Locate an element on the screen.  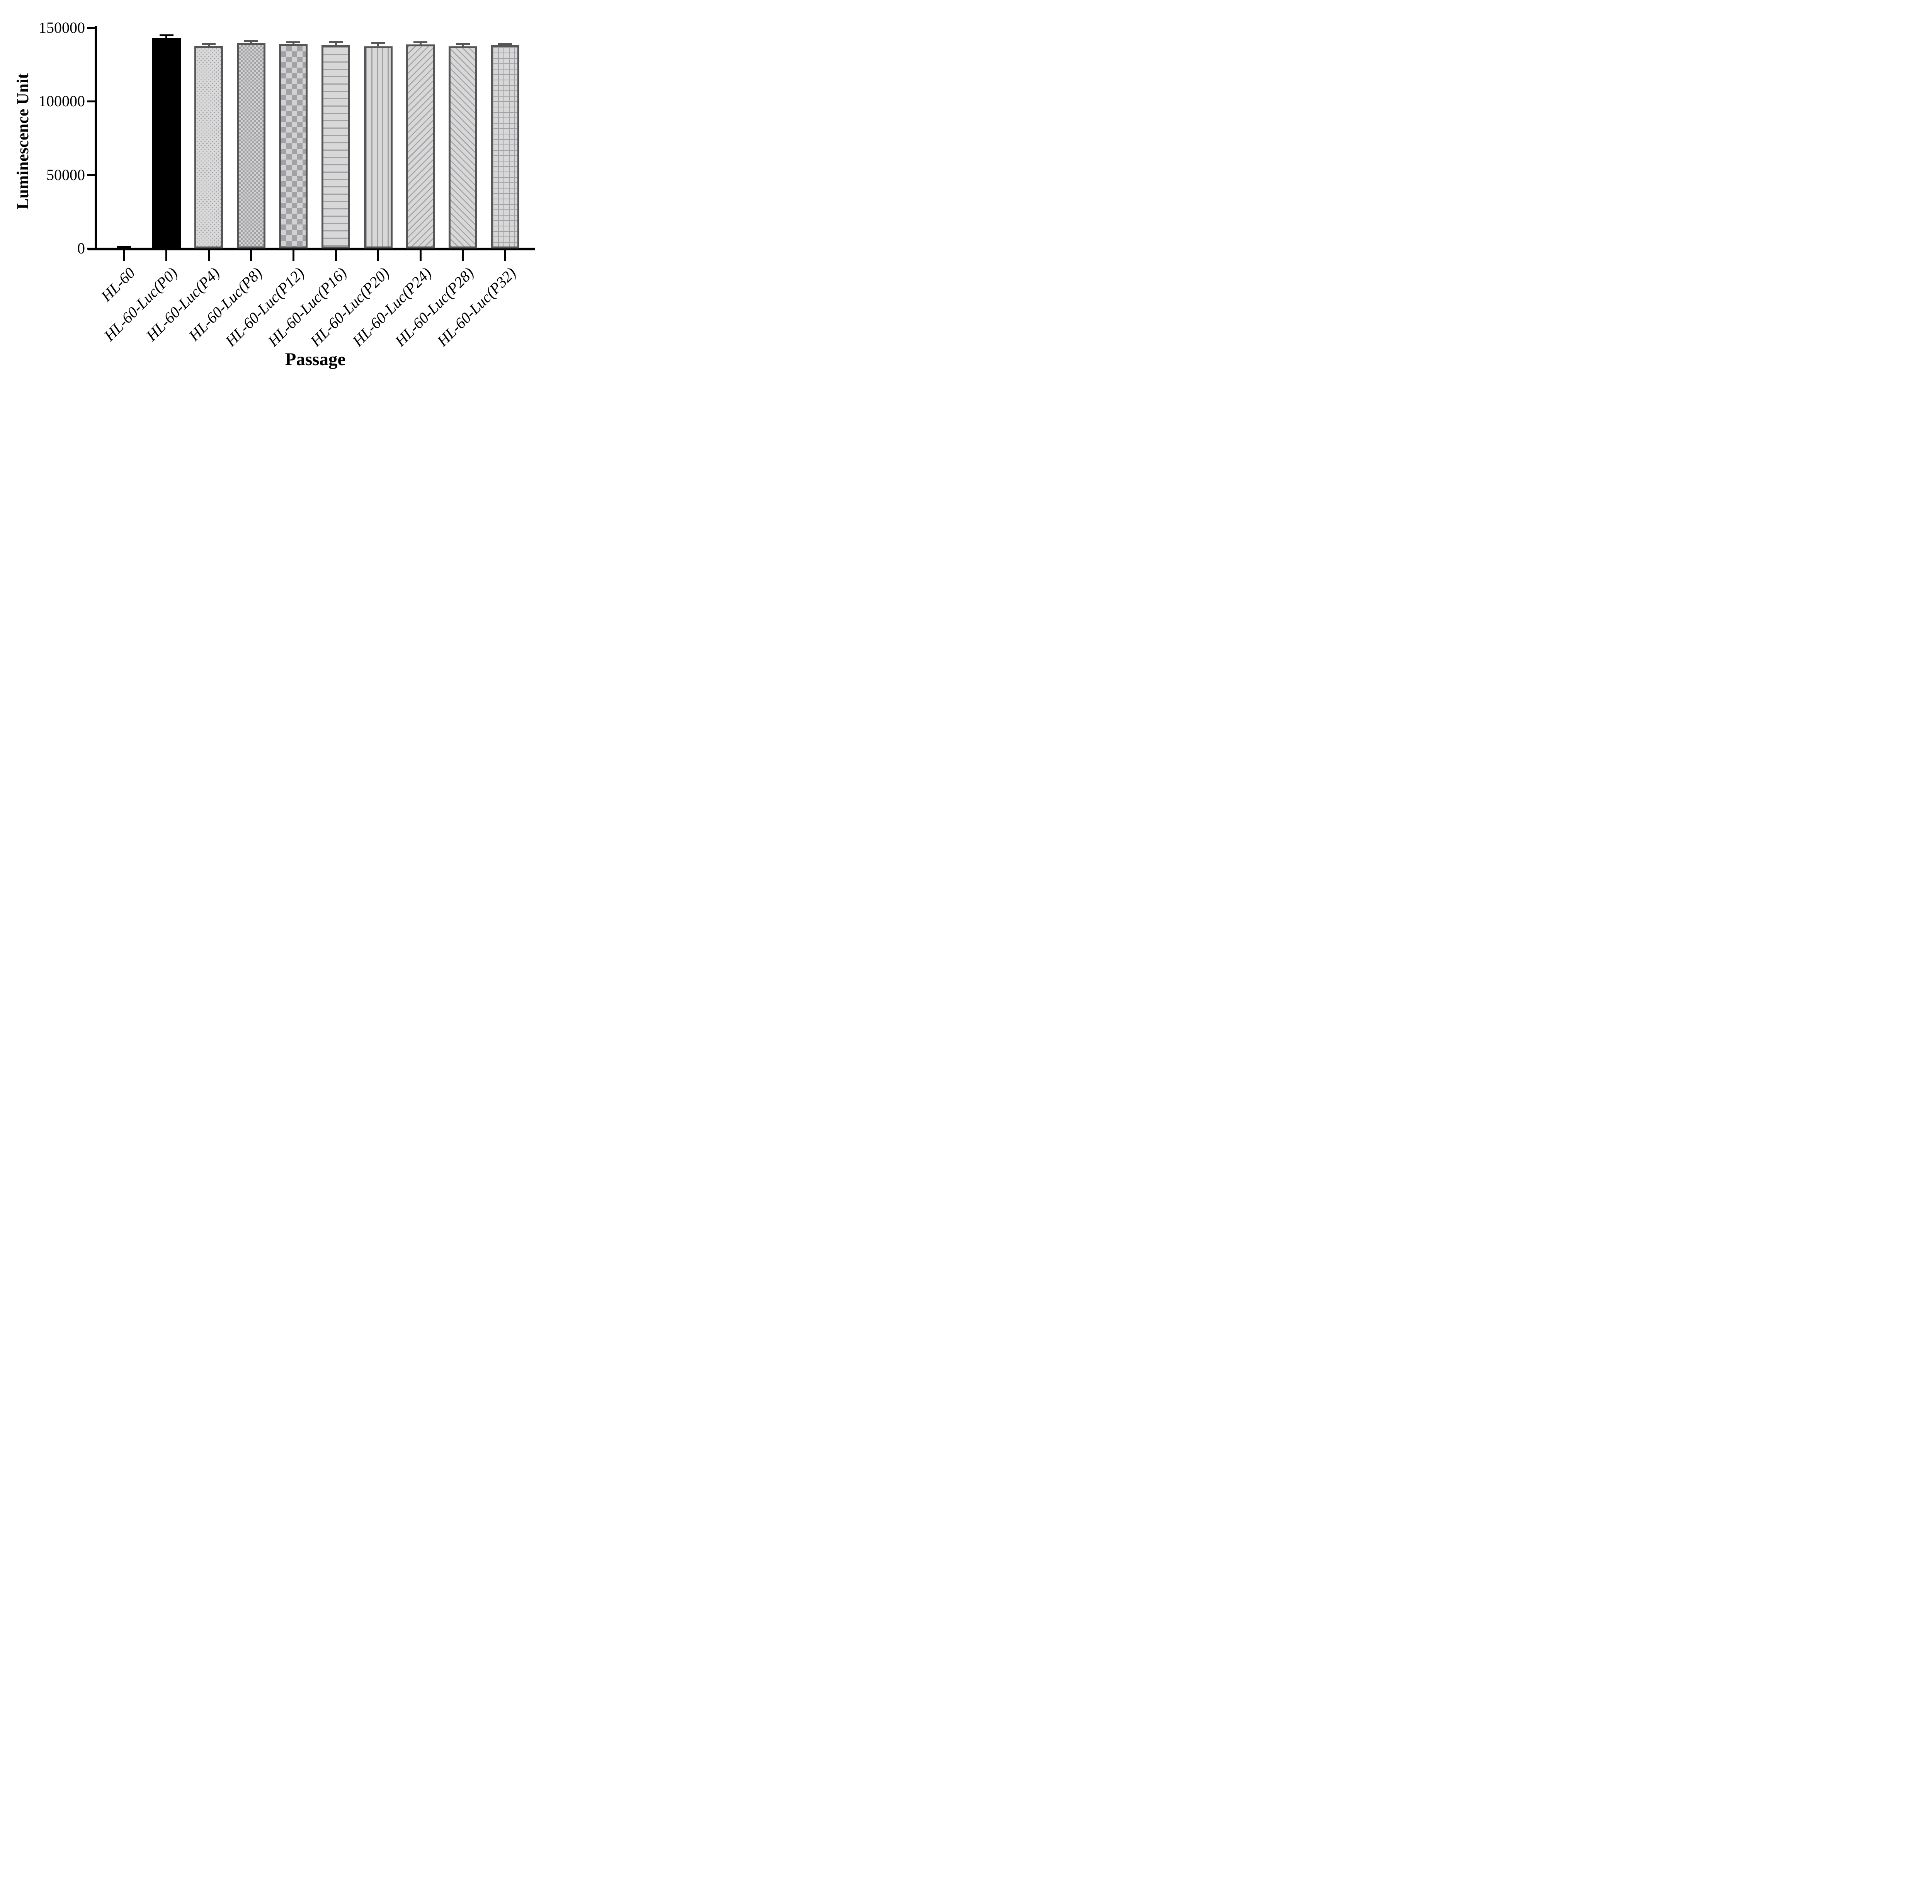
y-tick-label: 0 is located at coordinates (81, 249).